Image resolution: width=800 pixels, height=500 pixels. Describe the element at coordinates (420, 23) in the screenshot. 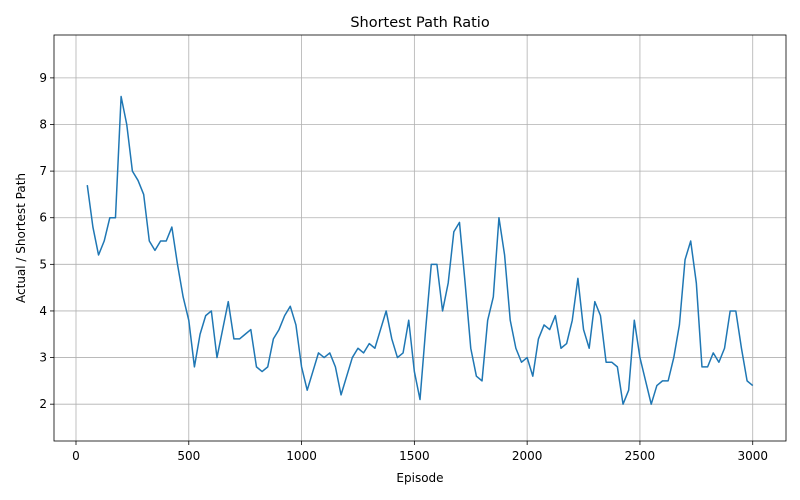

I see `chart-title: Shortest Path Ratio` at that location.